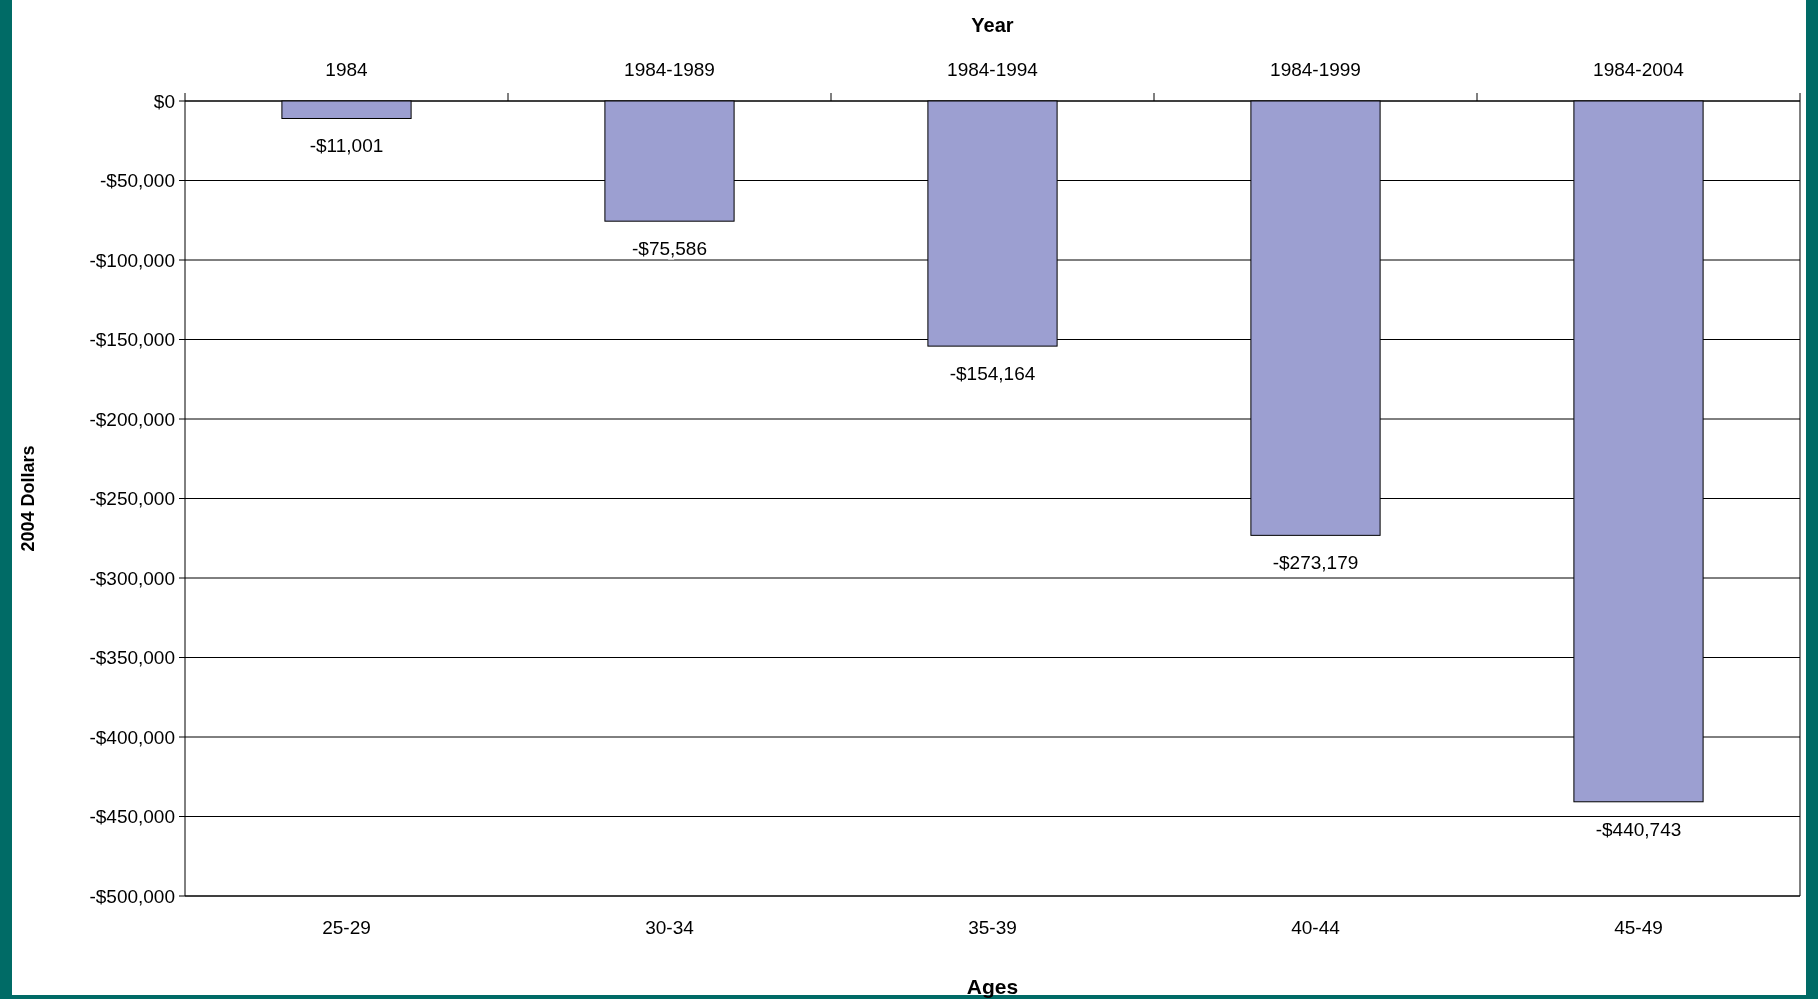  Describe the element at coordinates (992, 986) in the screenshot. I see `x-axis-title: Ages` at that location.